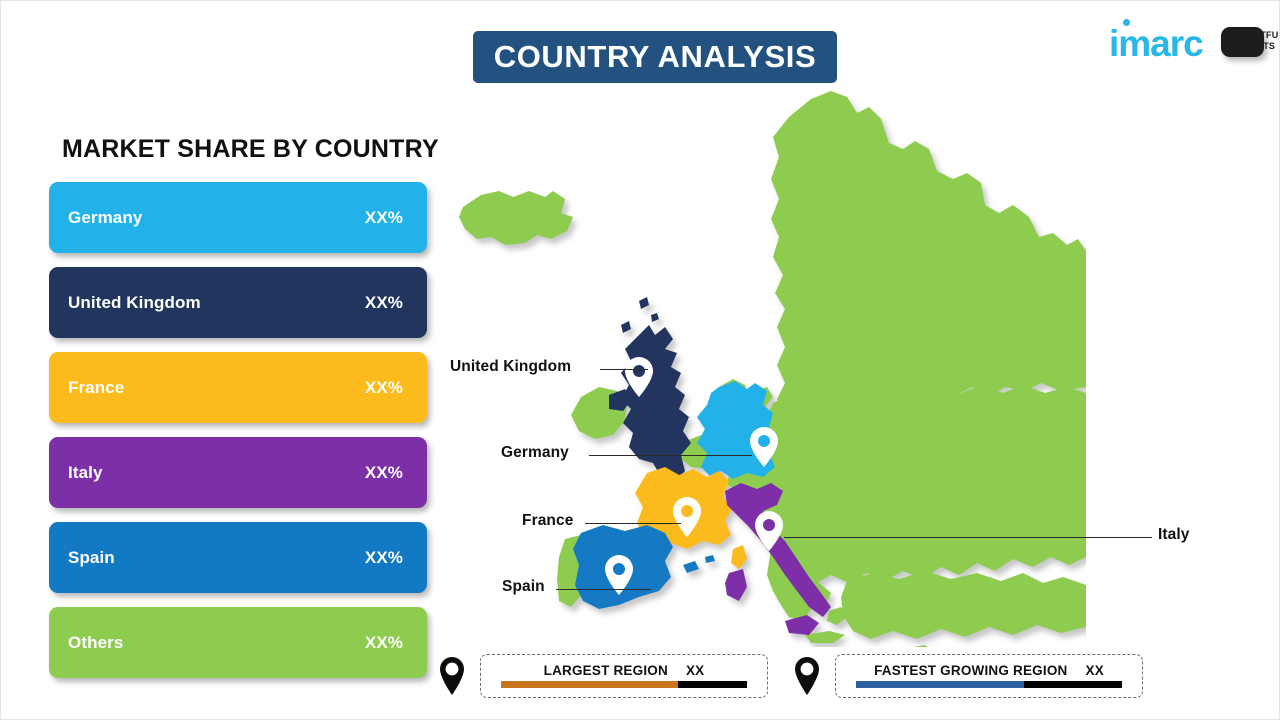  I want to click on largest-region-track, so click(624, 684).